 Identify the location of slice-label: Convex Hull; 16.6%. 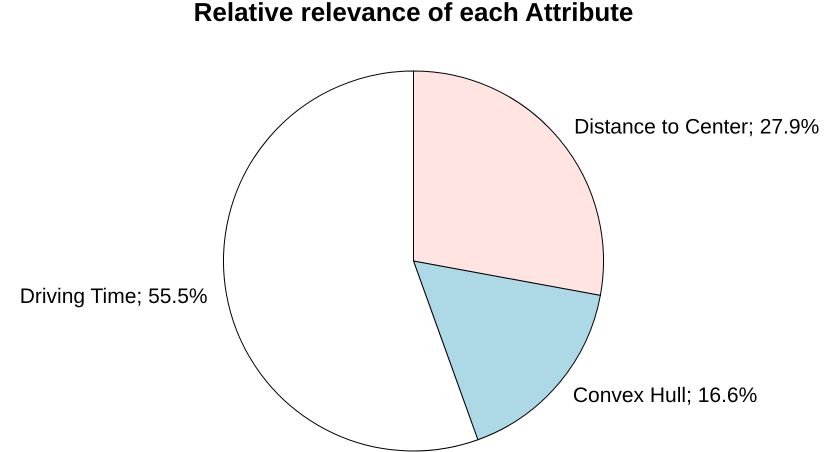
(665, 396).